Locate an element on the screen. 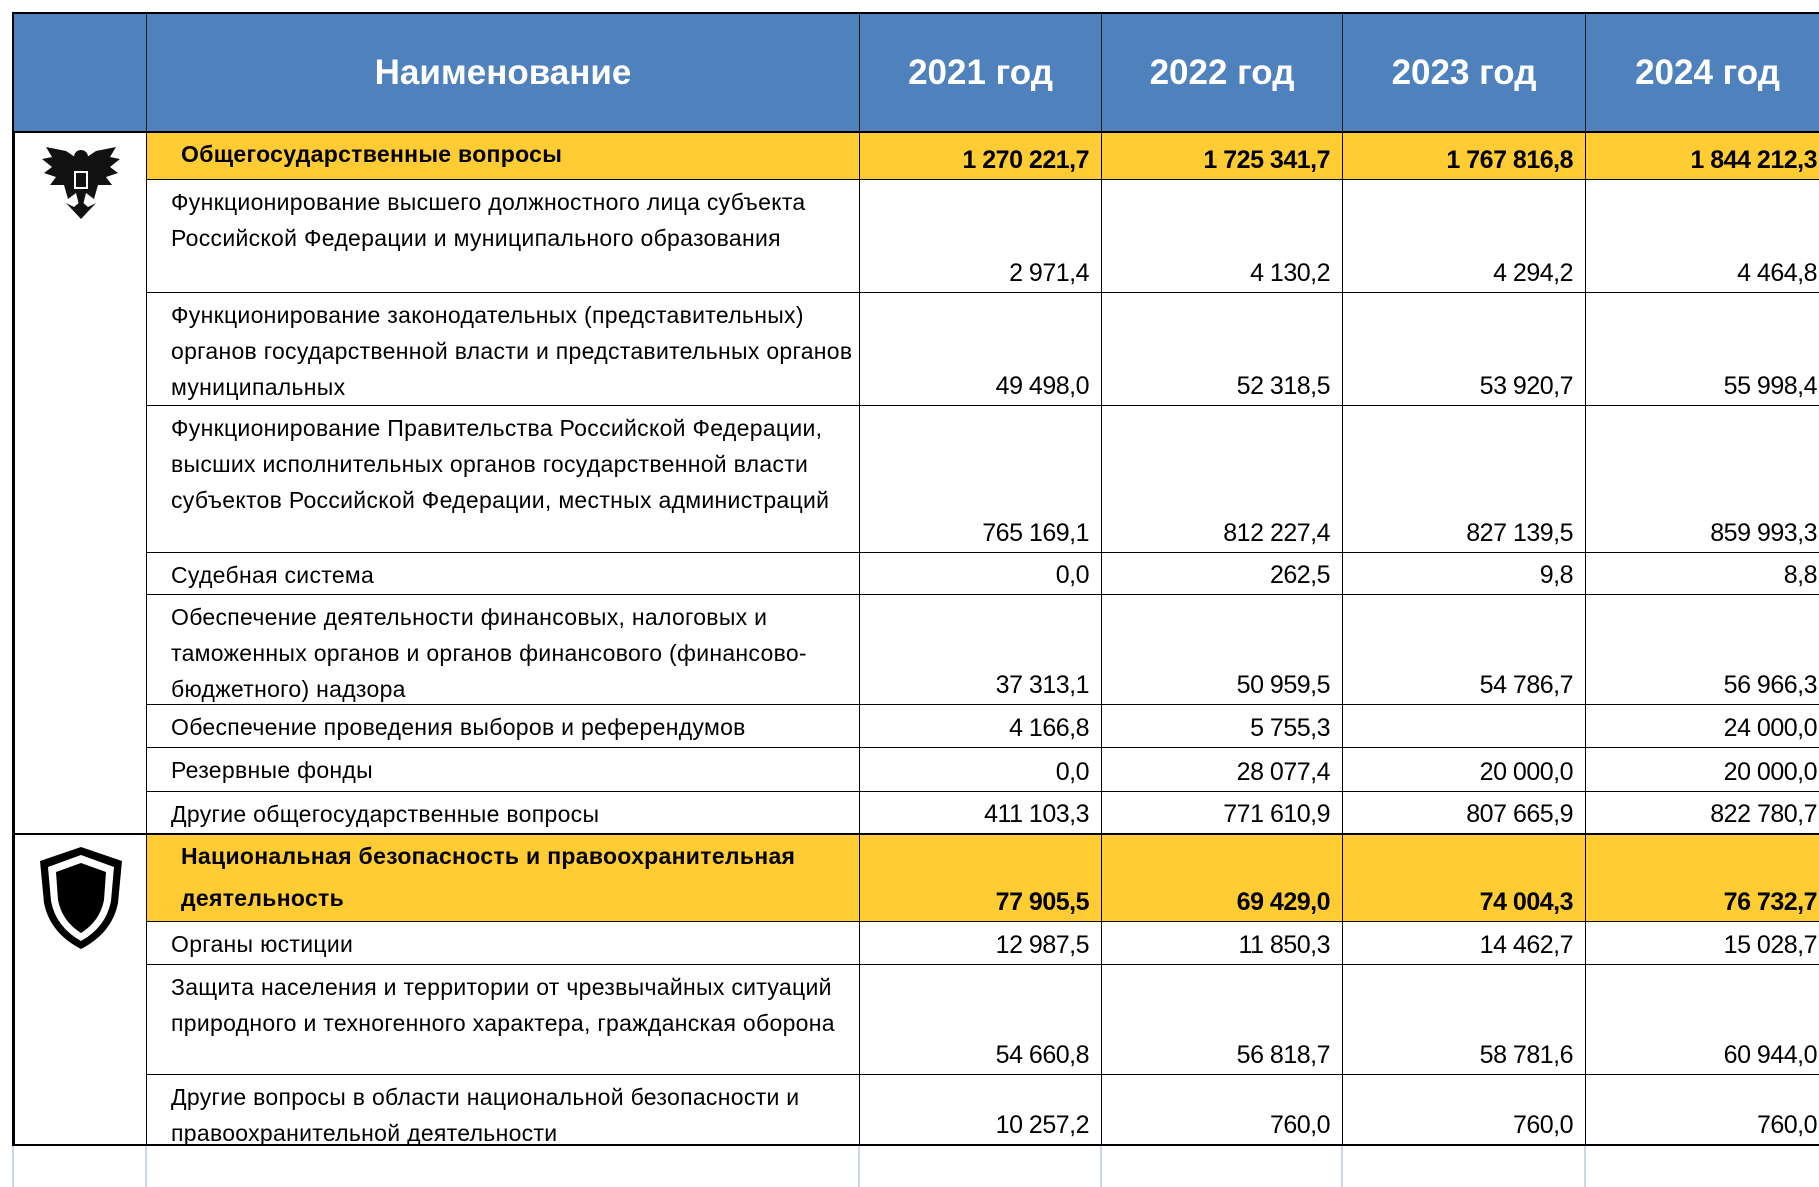 This screenshot has width=1819, height=1187. row-value: 262,5 is located at coordinates (1222, 574).